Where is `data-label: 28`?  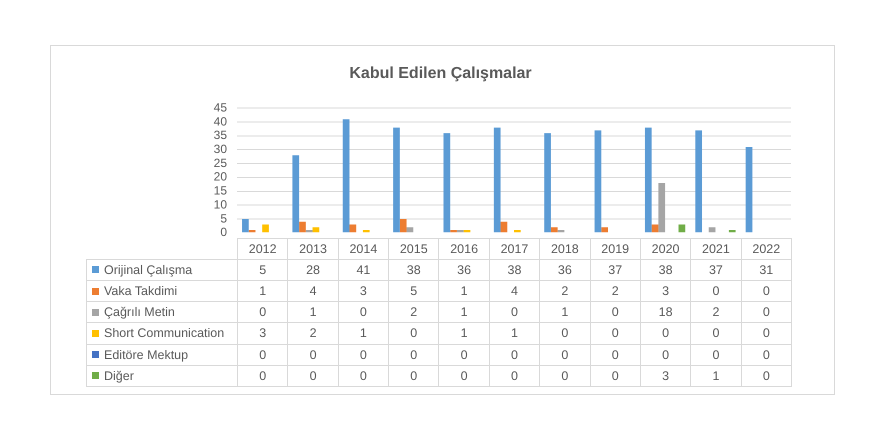
data-label: 28 is located at coordinates (313, 269).